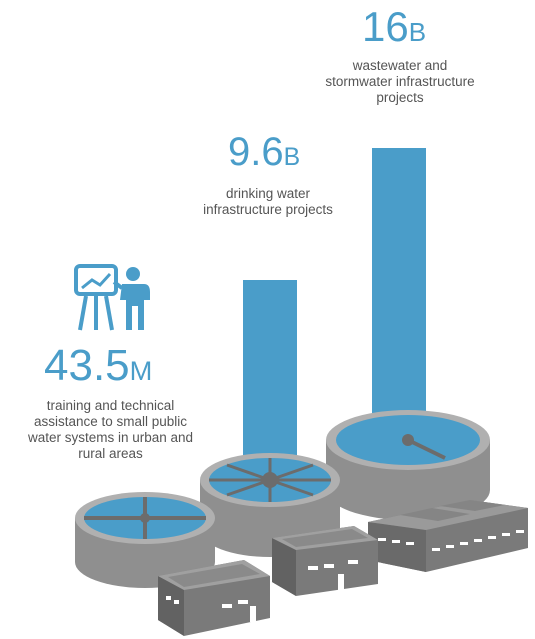  I want to click on unit-training: M, so click(141, 370).